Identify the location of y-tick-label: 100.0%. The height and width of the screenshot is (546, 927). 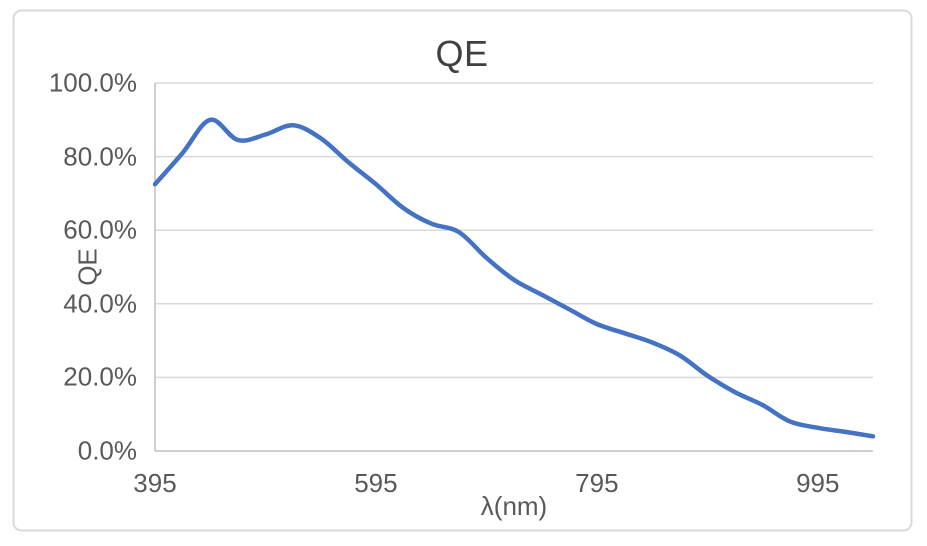
(92, 82).